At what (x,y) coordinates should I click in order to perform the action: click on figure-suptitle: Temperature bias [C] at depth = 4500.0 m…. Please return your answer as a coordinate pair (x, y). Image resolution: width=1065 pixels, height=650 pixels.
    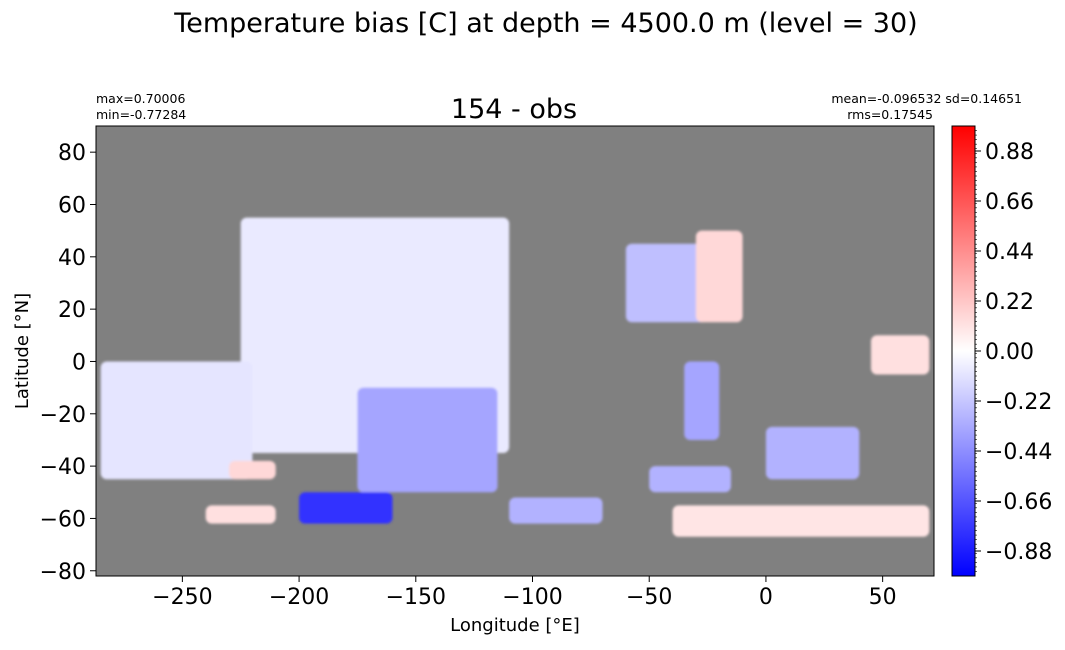
    Looking at the image, I should click on (545, 23).